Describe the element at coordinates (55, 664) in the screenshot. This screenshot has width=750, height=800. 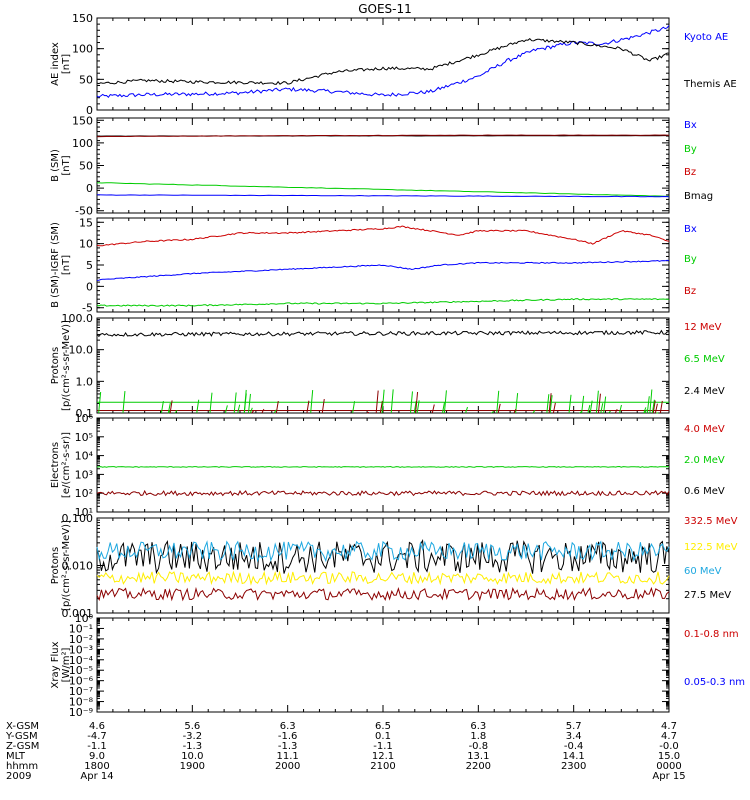
I see `y-axis-label-line: Xray Flux` at that location.